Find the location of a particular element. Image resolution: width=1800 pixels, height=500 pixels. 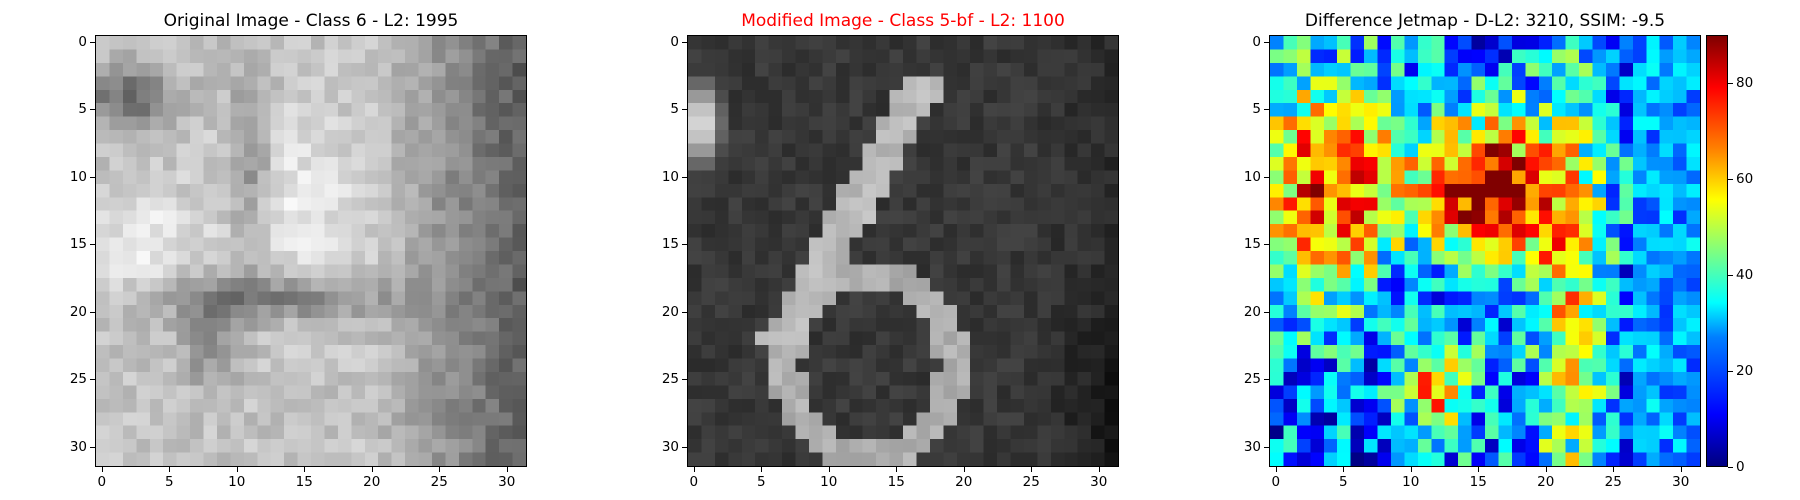

colorbar-tick-label: 60 is located at coordinates (1745, 179).